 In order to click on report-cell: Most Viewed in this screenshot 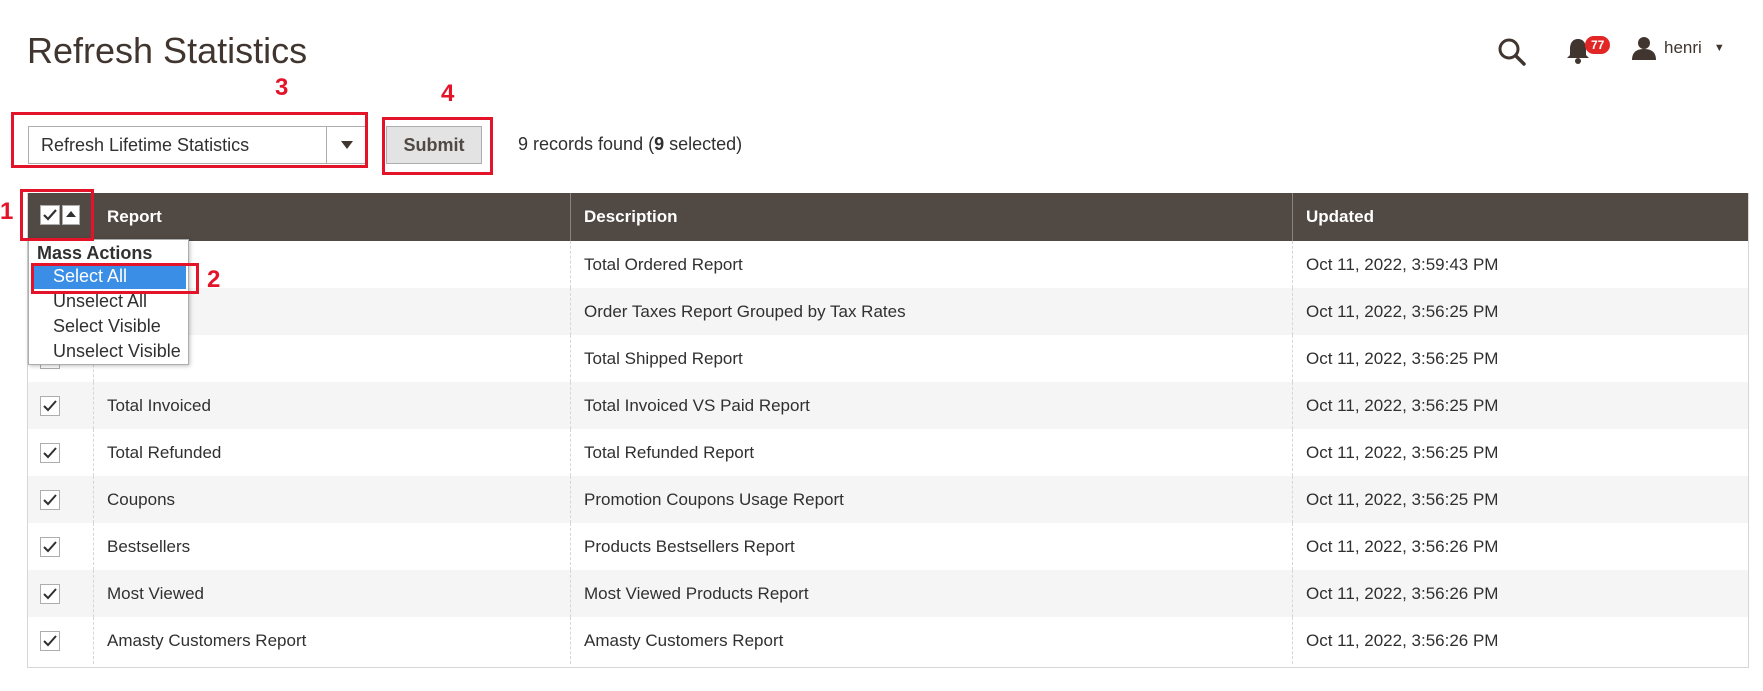, I will do `click(332, 593)`.